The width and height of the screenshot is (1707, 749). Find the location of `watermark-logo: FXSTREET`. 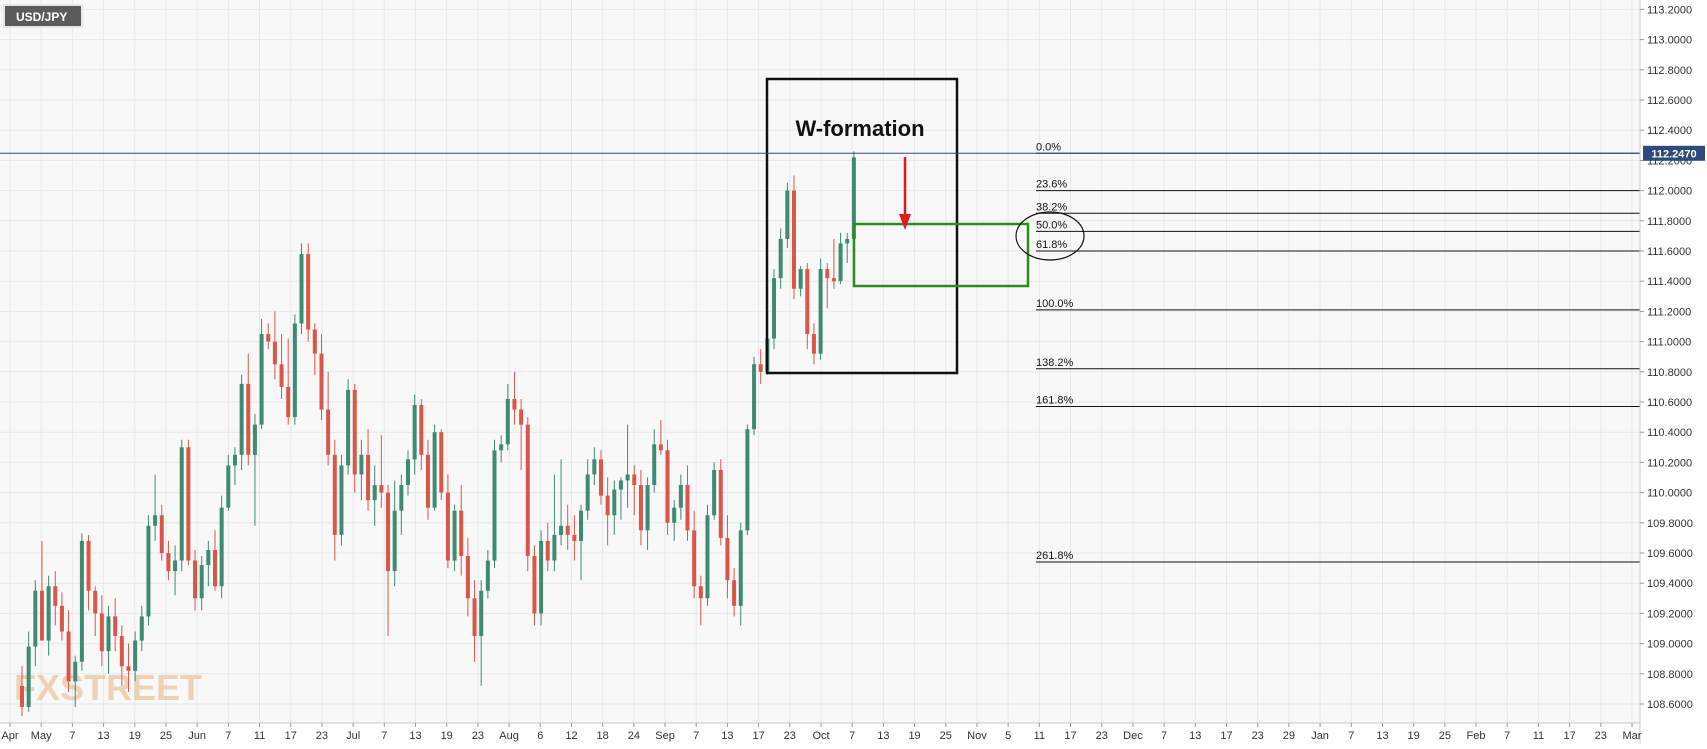

watermark-logo: FXSTREET is located at coordinates (108, 687).